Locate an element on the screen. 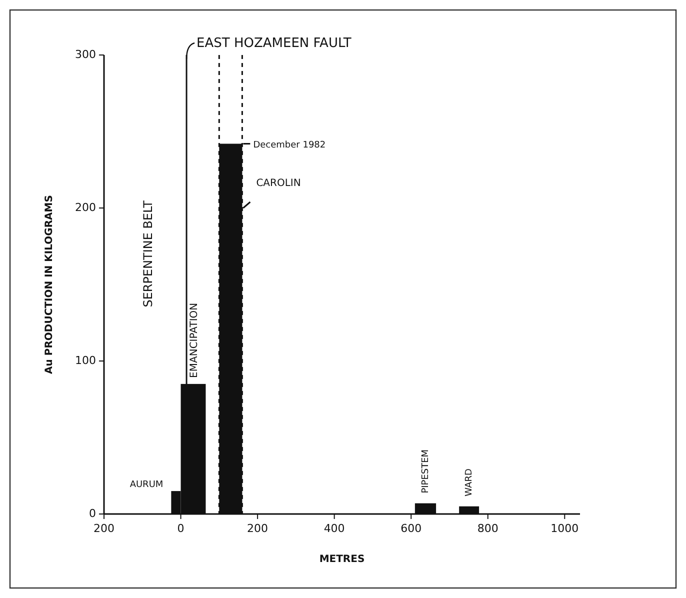 This screenshot has width=686, height=598. x-tick-label: 600 is located at coordinates (411, 528).